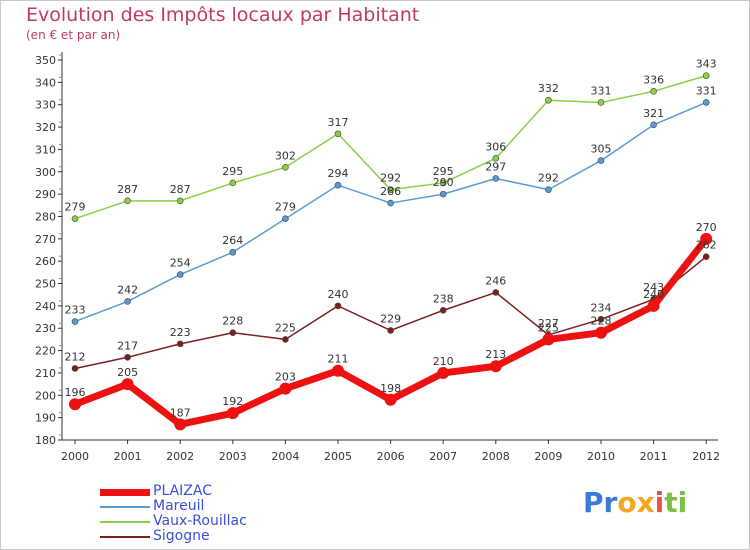  I want to click on data-label-plaizac: 240, so click(653, 294).